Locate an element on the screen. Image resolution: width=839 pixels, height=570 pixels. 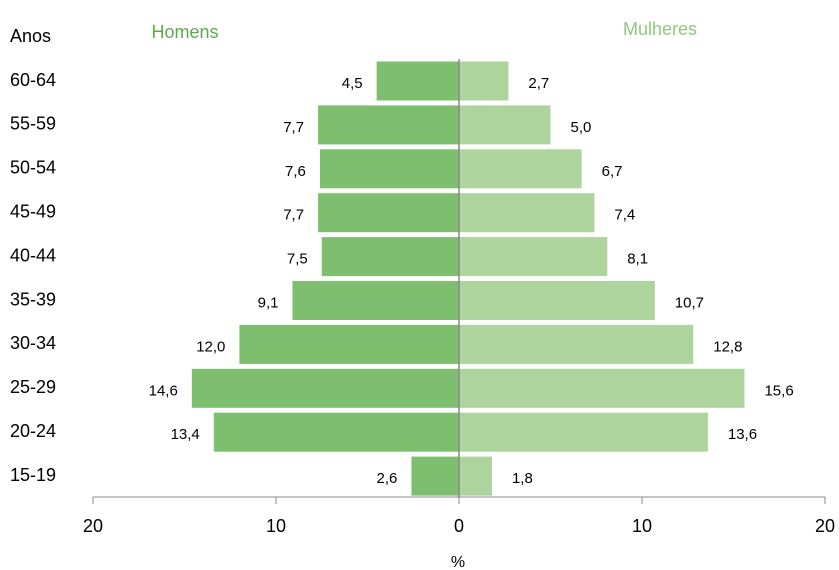
y-tick-label: 50-54 is located at coordinates (33, 168).